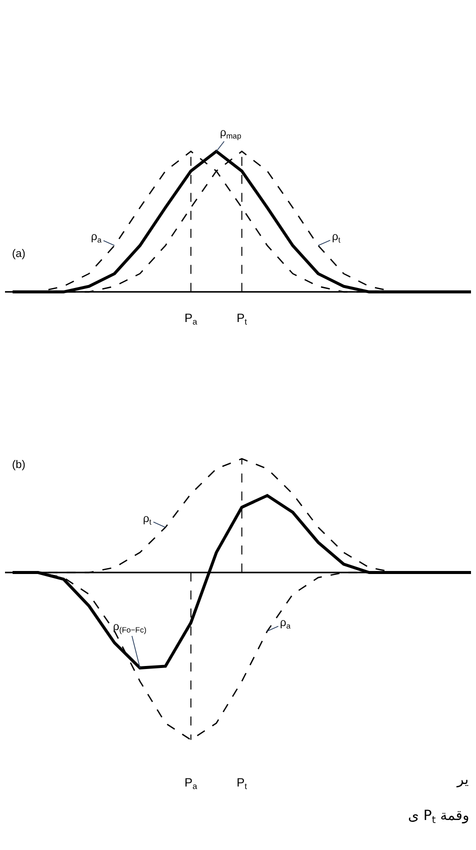 The image size is (476, 850). Describe the element at coordinates (462, 780) in the screenshot. I see `text: ير` at that location.